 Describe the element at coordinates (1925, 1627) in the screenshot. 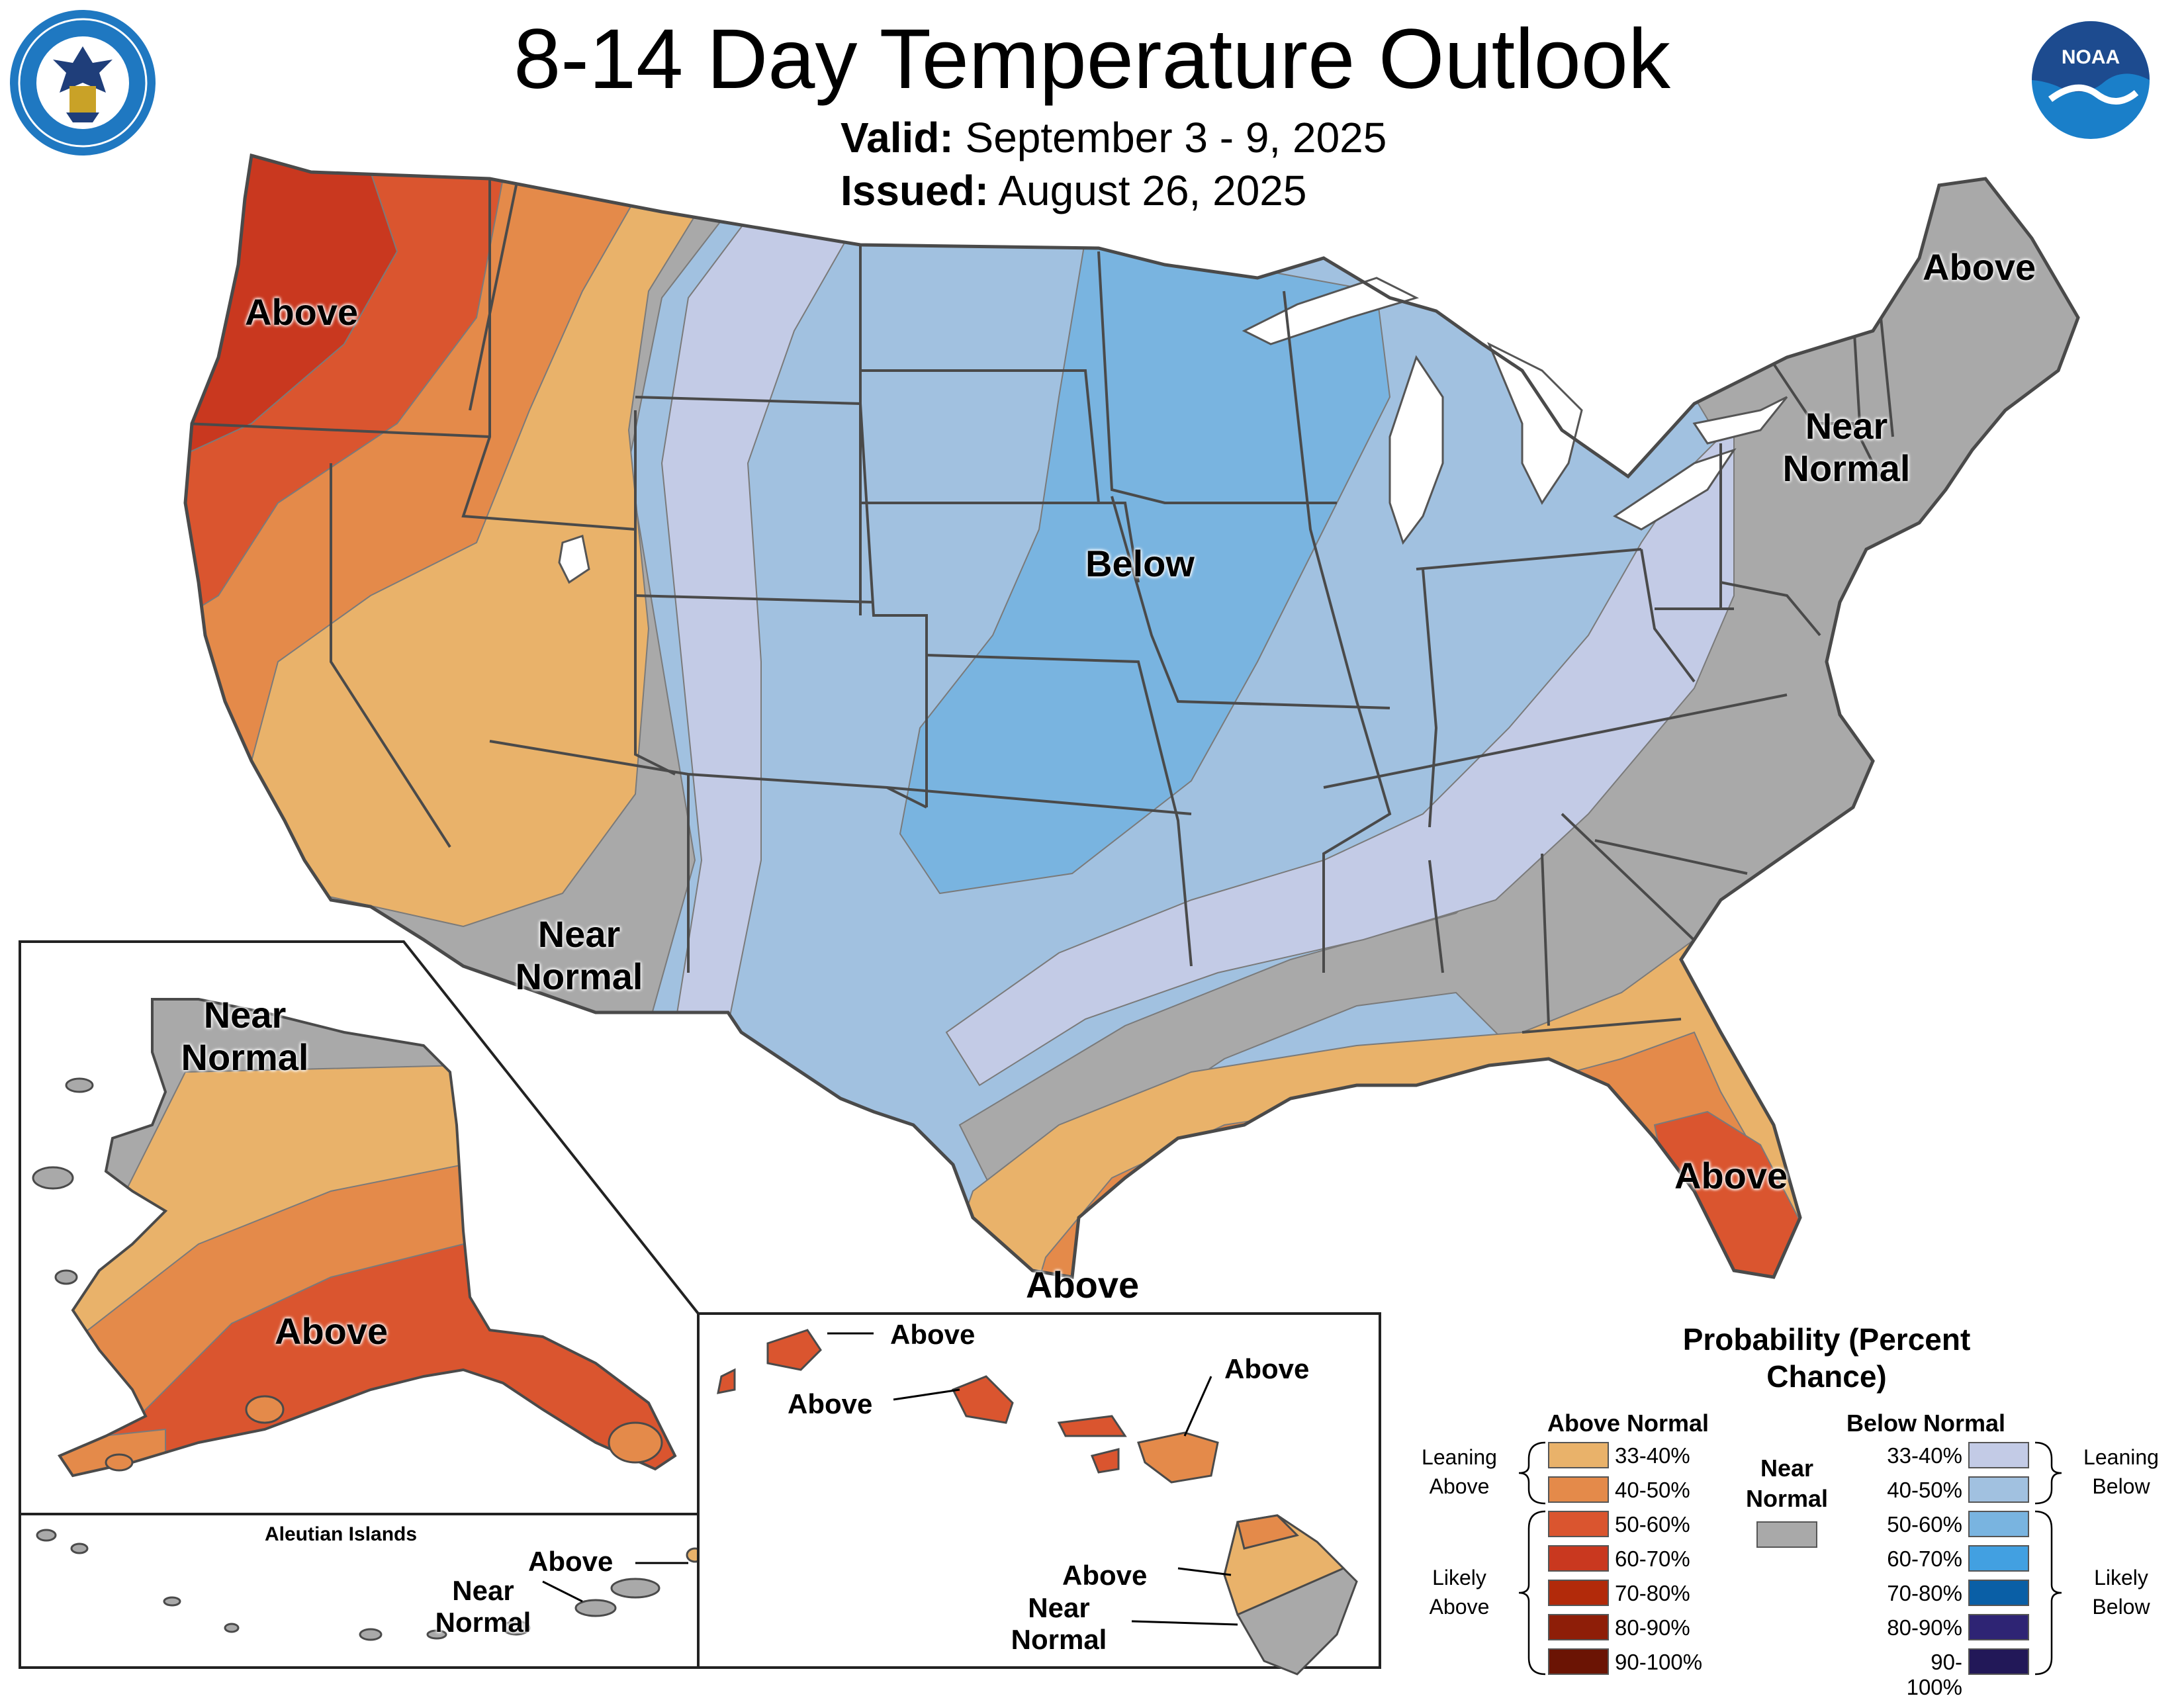

I see `legend-below-range-6: 80-90%` at that location.